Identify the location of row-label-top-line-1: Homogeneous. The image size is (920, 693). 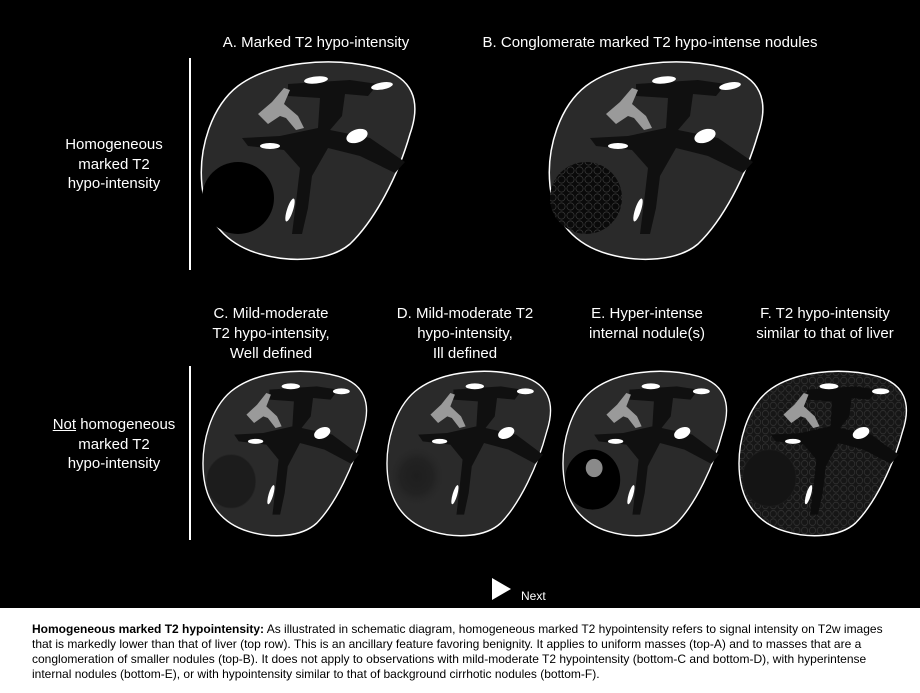
(114, 145).